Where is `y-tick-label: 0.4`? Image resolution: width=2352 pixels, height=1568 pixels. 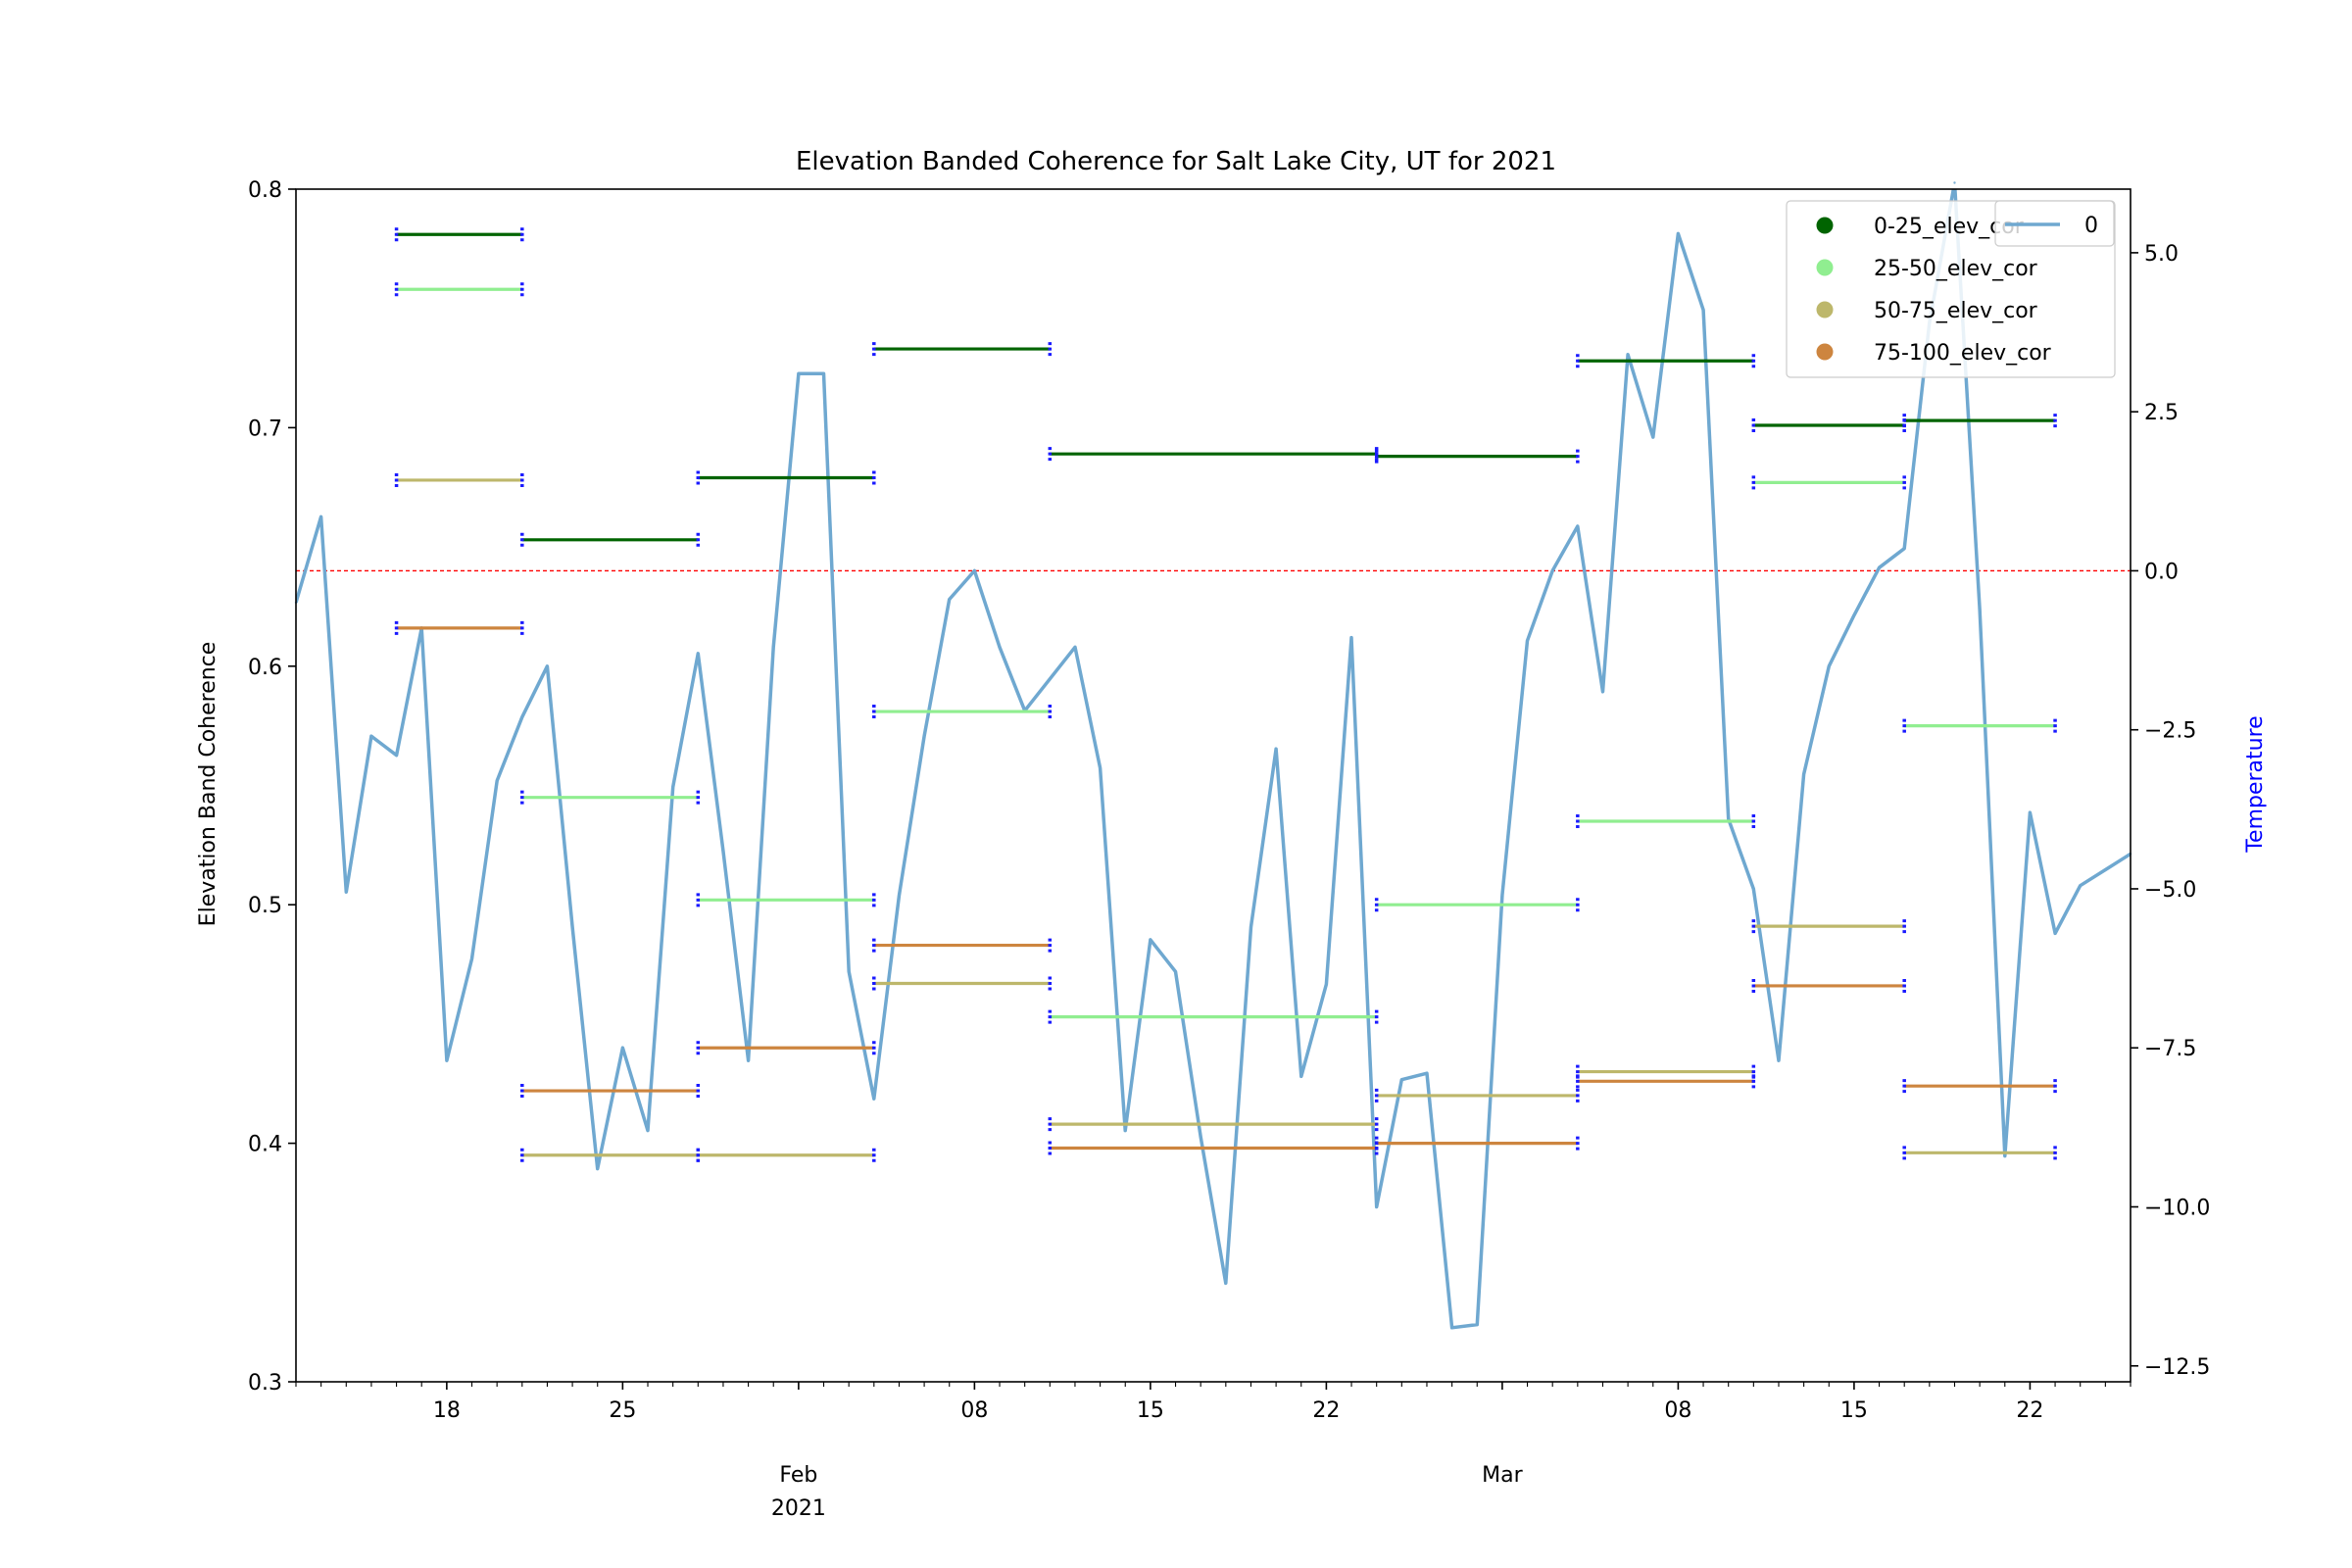 y-tick-label: 0.4 is located at coordinates (265, 1145).